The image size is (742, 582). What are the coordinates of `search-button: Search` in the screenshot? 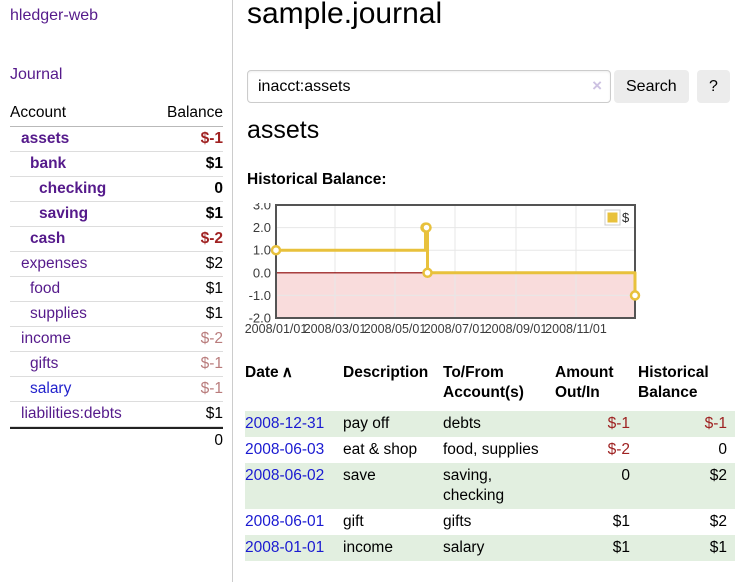 It's located at (651, 86).